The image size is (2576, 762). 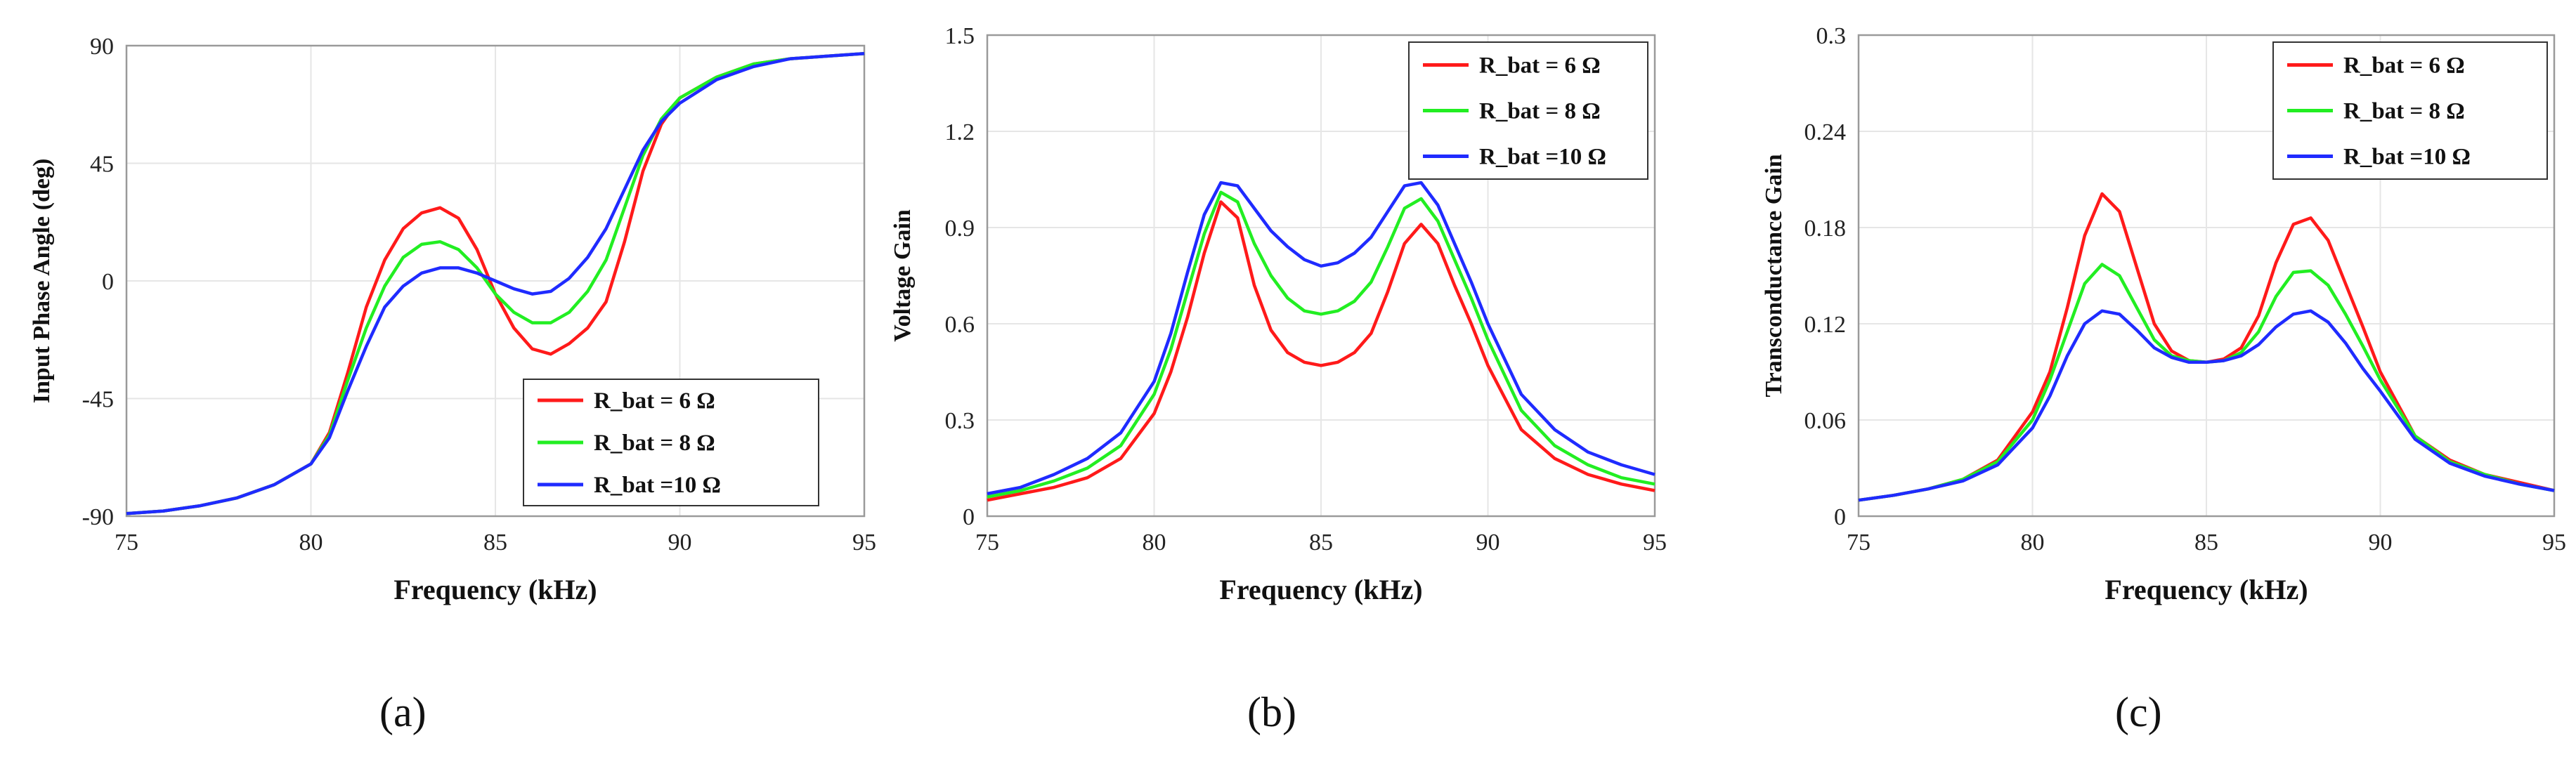 What do you see at coordinates (2138, 712) in the screenshot?
I see `caption-c: (c)` at bounding box center [2138, 712].